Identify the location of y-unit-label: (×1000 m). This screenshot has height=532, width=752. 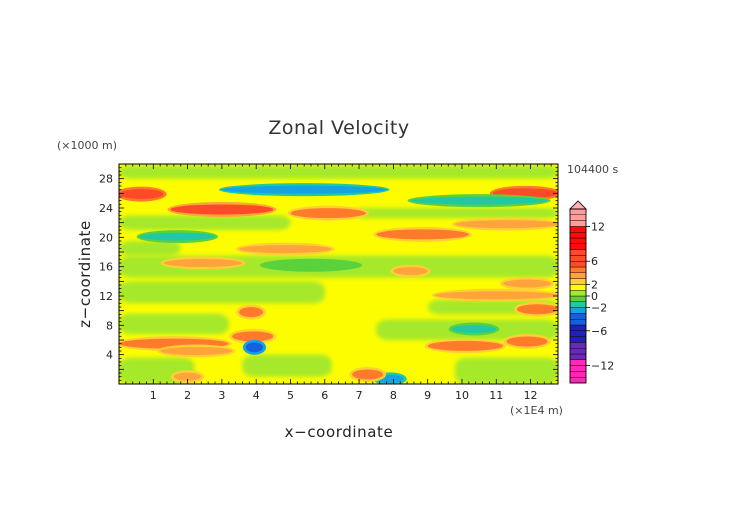
(87, 145).